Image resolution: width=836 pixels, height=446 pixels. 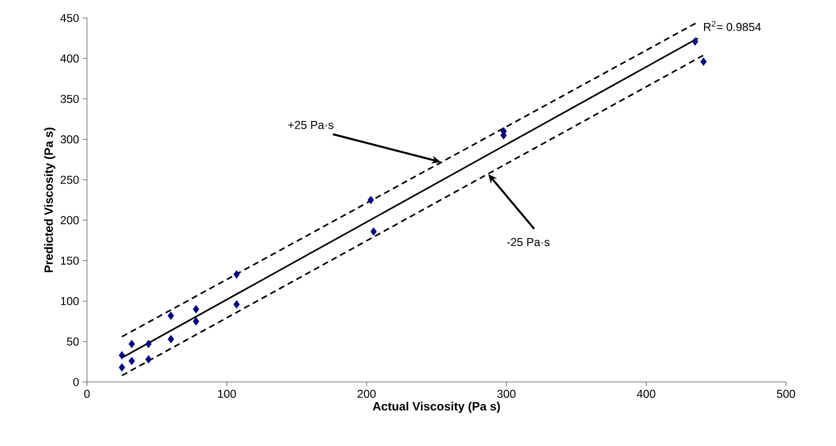 What do you see at coordinates (506, 394) in the screenshot?
I see `x-tick-label: 300` at bounding box center [506, 394].